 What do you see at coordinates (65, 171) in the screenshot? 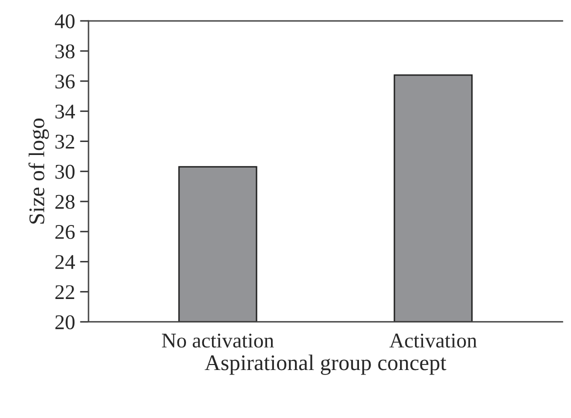
I see `y-tick-label: 30` at bounding box center [65, 171].